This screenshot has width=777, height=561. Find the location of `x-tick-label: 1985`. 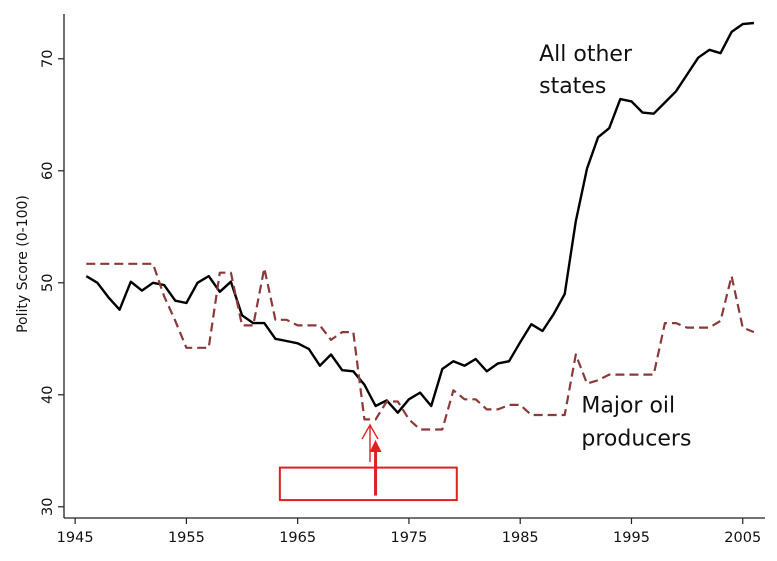

x-tick-label: 1985 is located at coordinates (520, 538).